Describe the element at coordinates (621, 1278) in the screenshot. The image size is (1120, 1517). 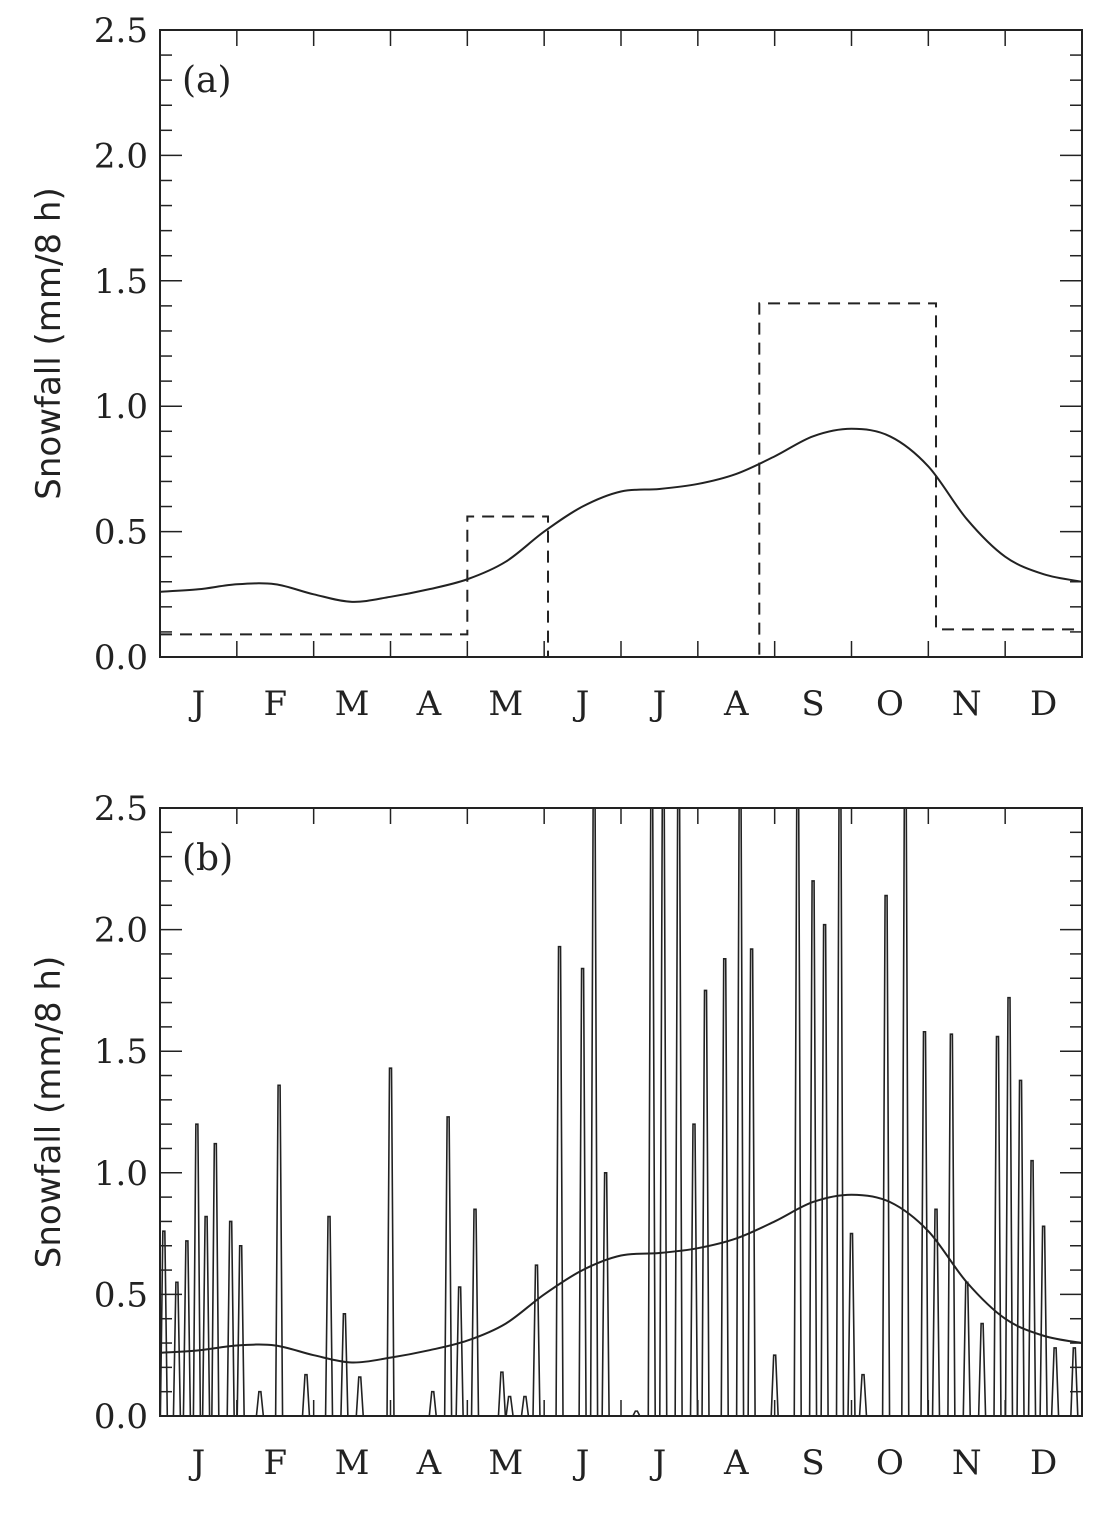
I see `smoothed-curve` at that location.